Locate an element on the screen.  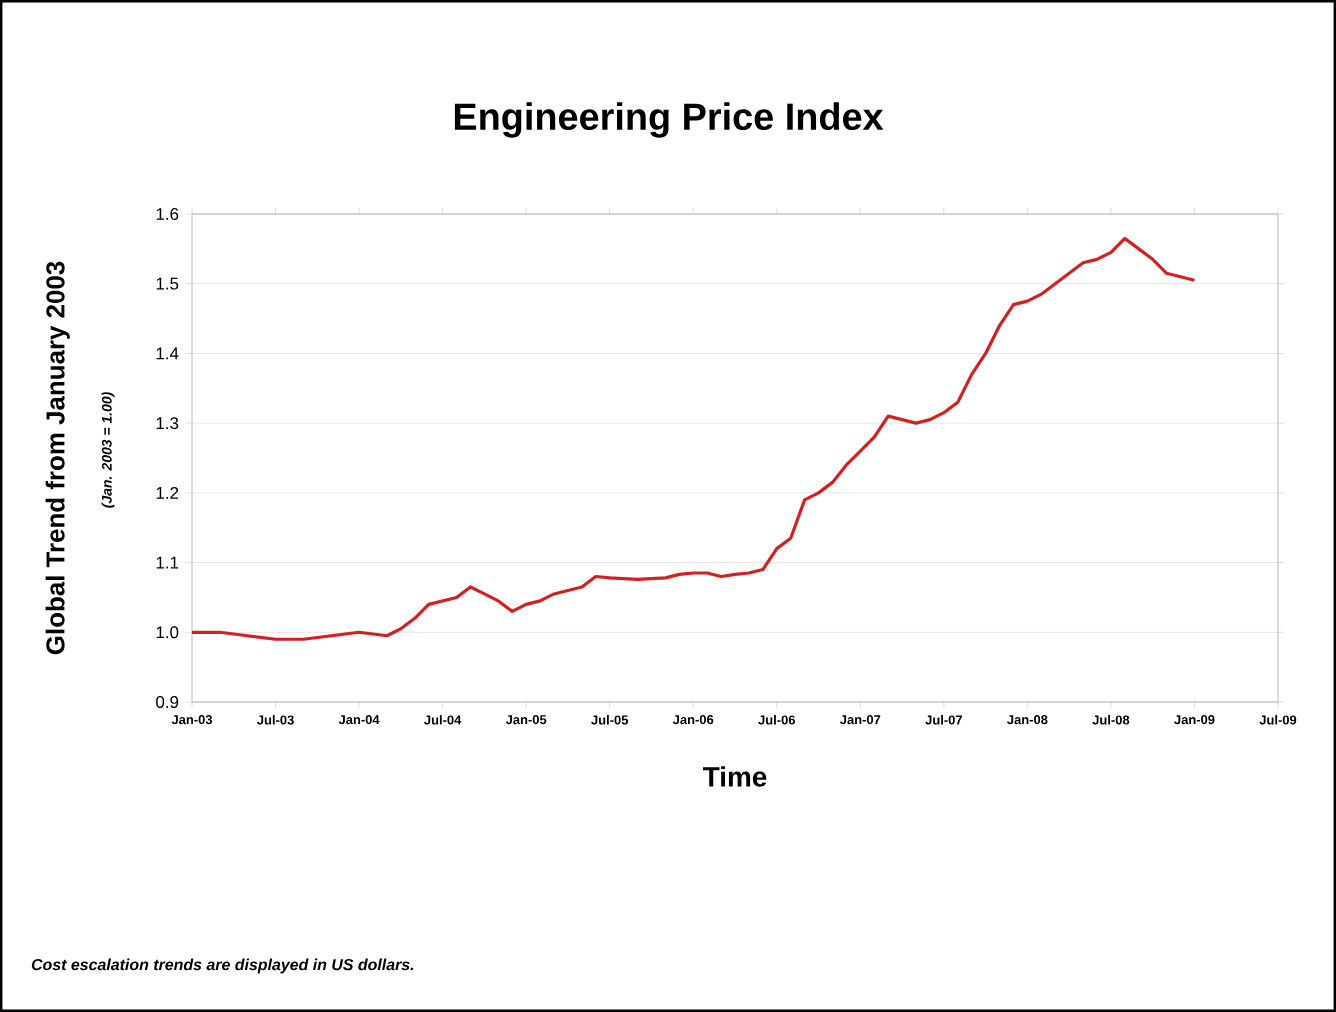
y-tick-label: 1.1 is located at coordinates (167, 562).